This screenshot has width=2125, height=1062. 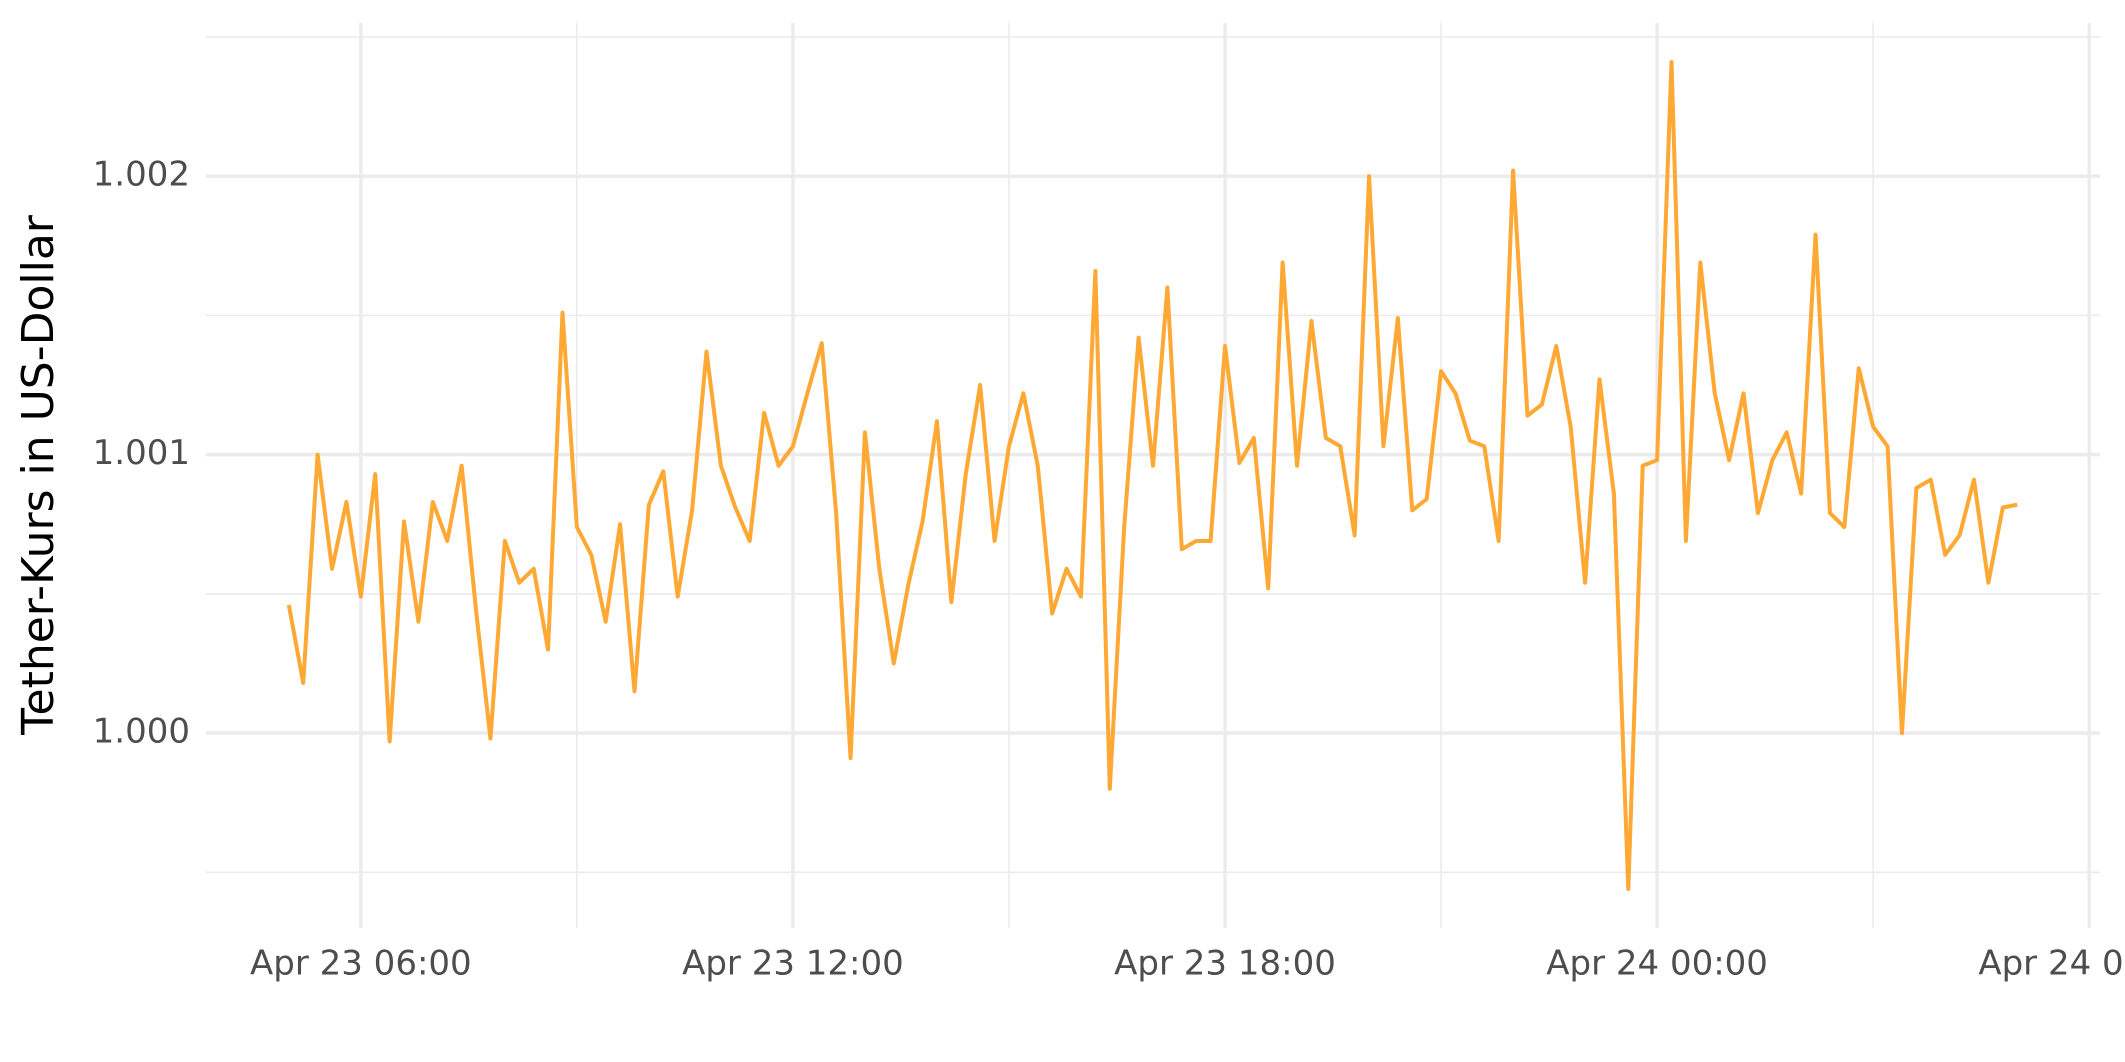 I want to click on x-tick-label: Apr 24 06:00, so click(x=2051, y=964).